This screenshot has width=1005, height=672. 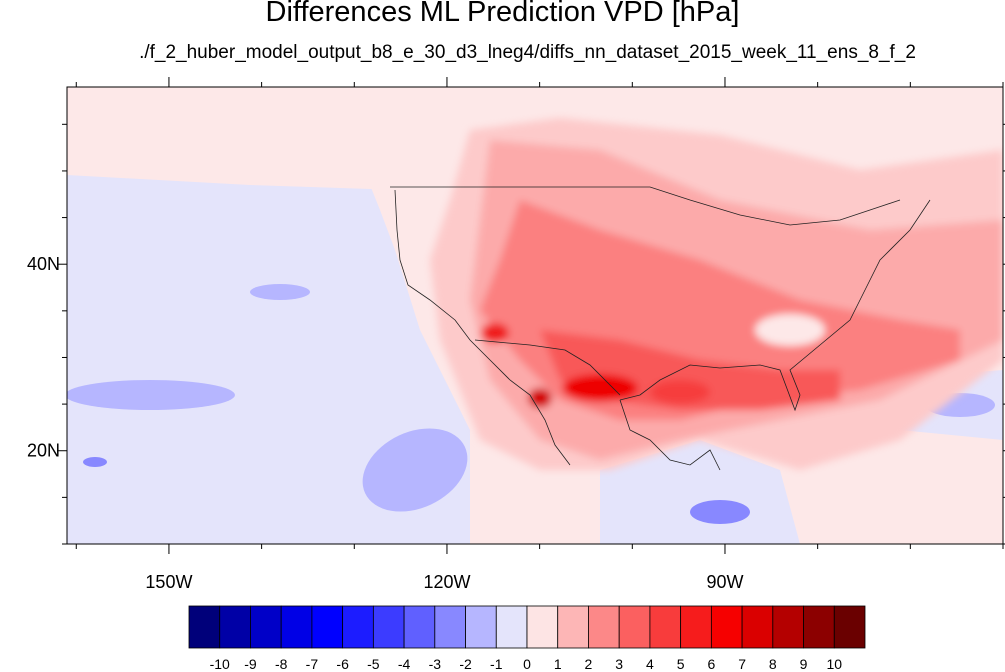 What do you see at coordinates (404, 664) in the screenshot?
I see `colorbar-label: -4` at bounding box center [404, 664].